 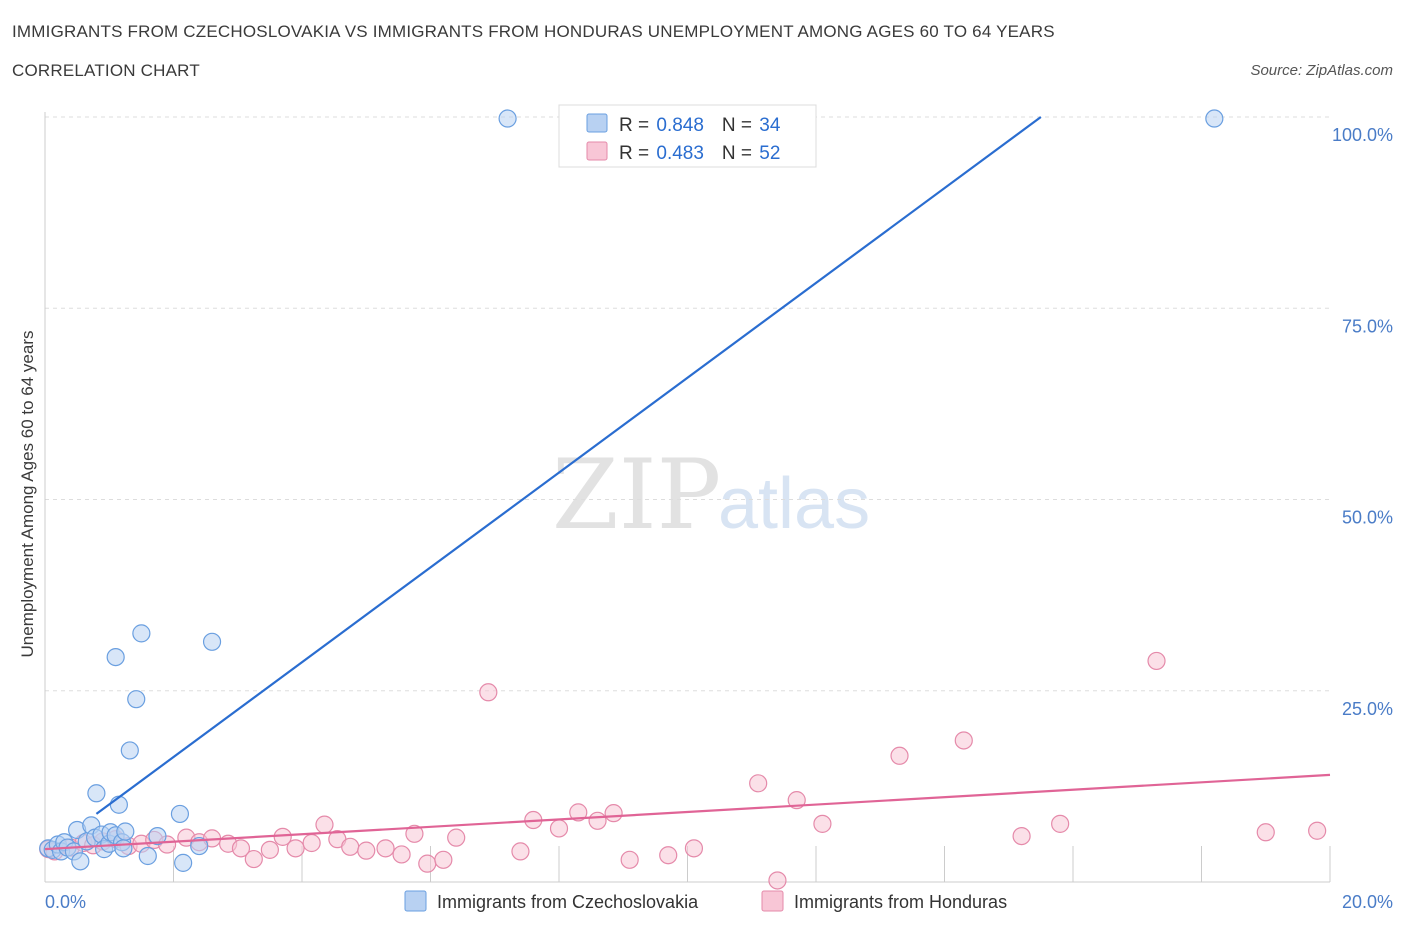 I want to click on source-note: Source: ZipAtlas.com, so click(x=1321, y=70).